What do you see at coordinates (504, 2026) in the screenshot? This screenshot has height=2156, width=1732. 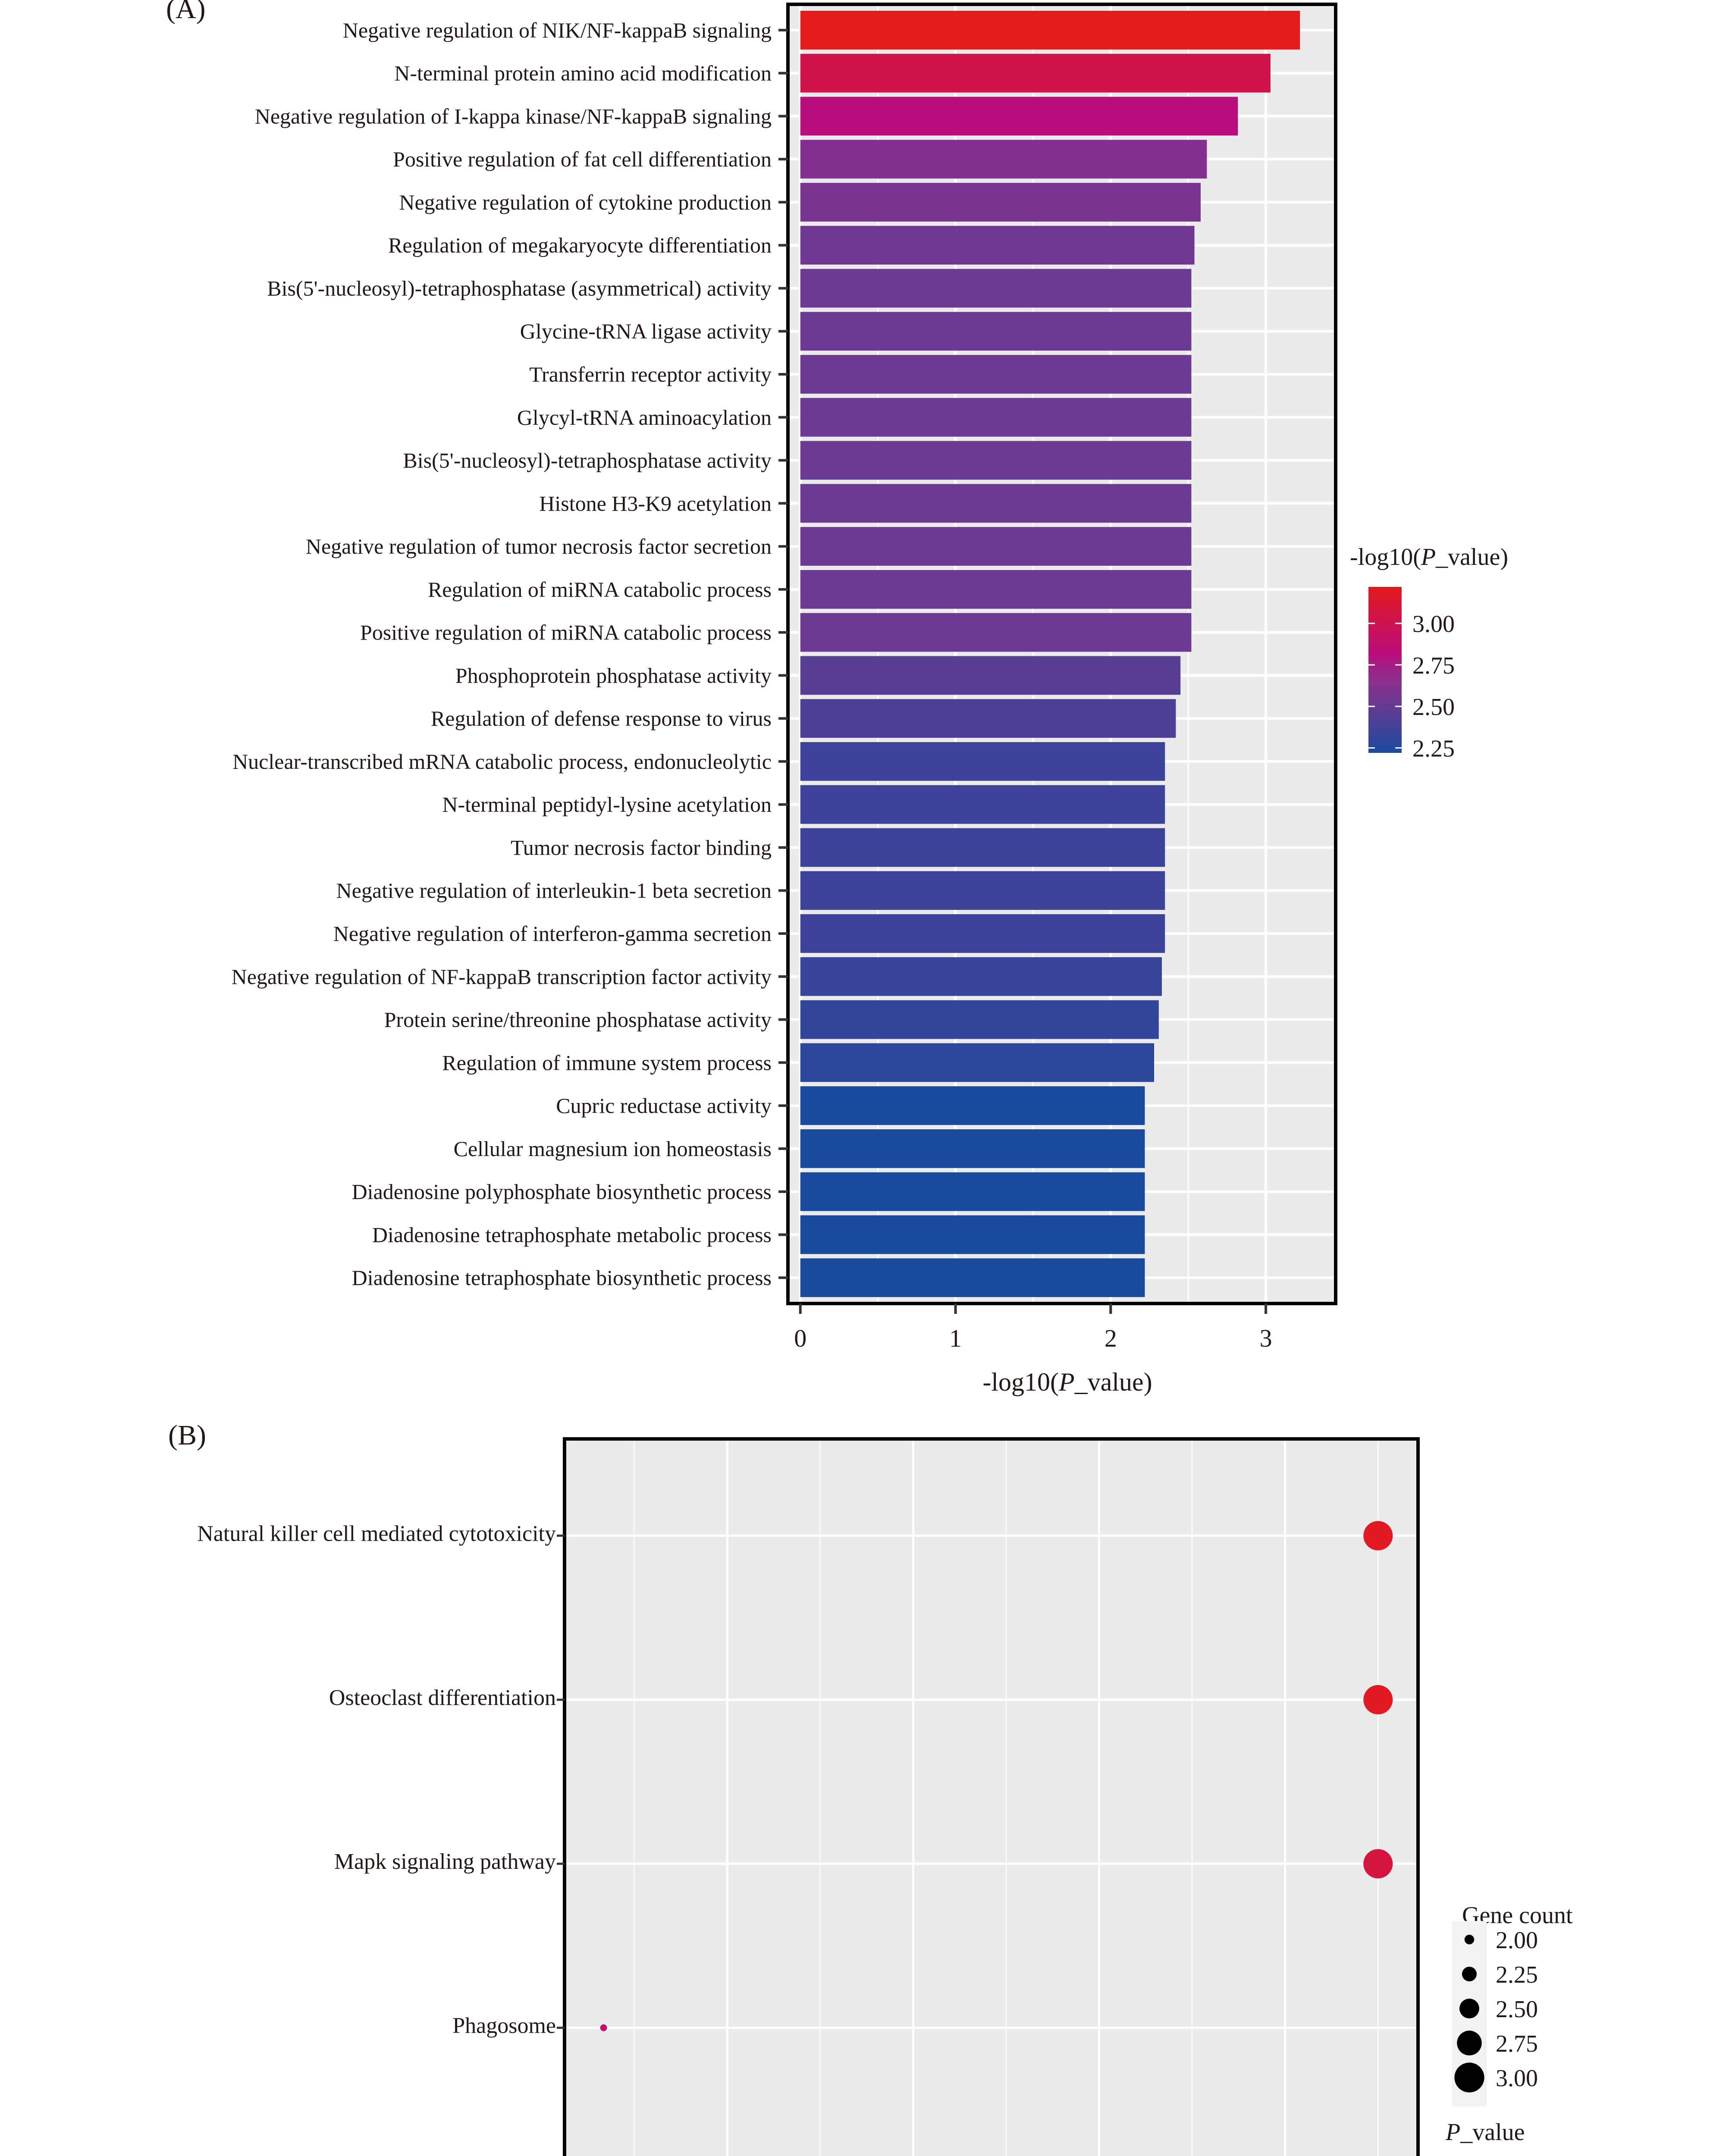 I see `y-tick-label: Phagosome` at bounding box center [504, 2026].